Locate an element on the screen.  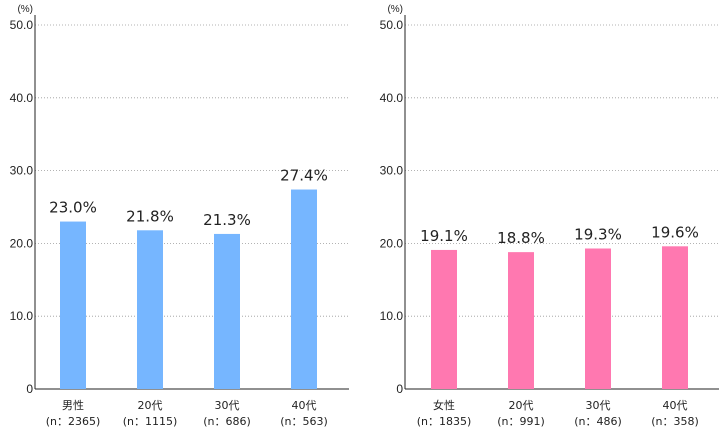
category-sample-size: (n：686) is located at coordinates (227, 421).